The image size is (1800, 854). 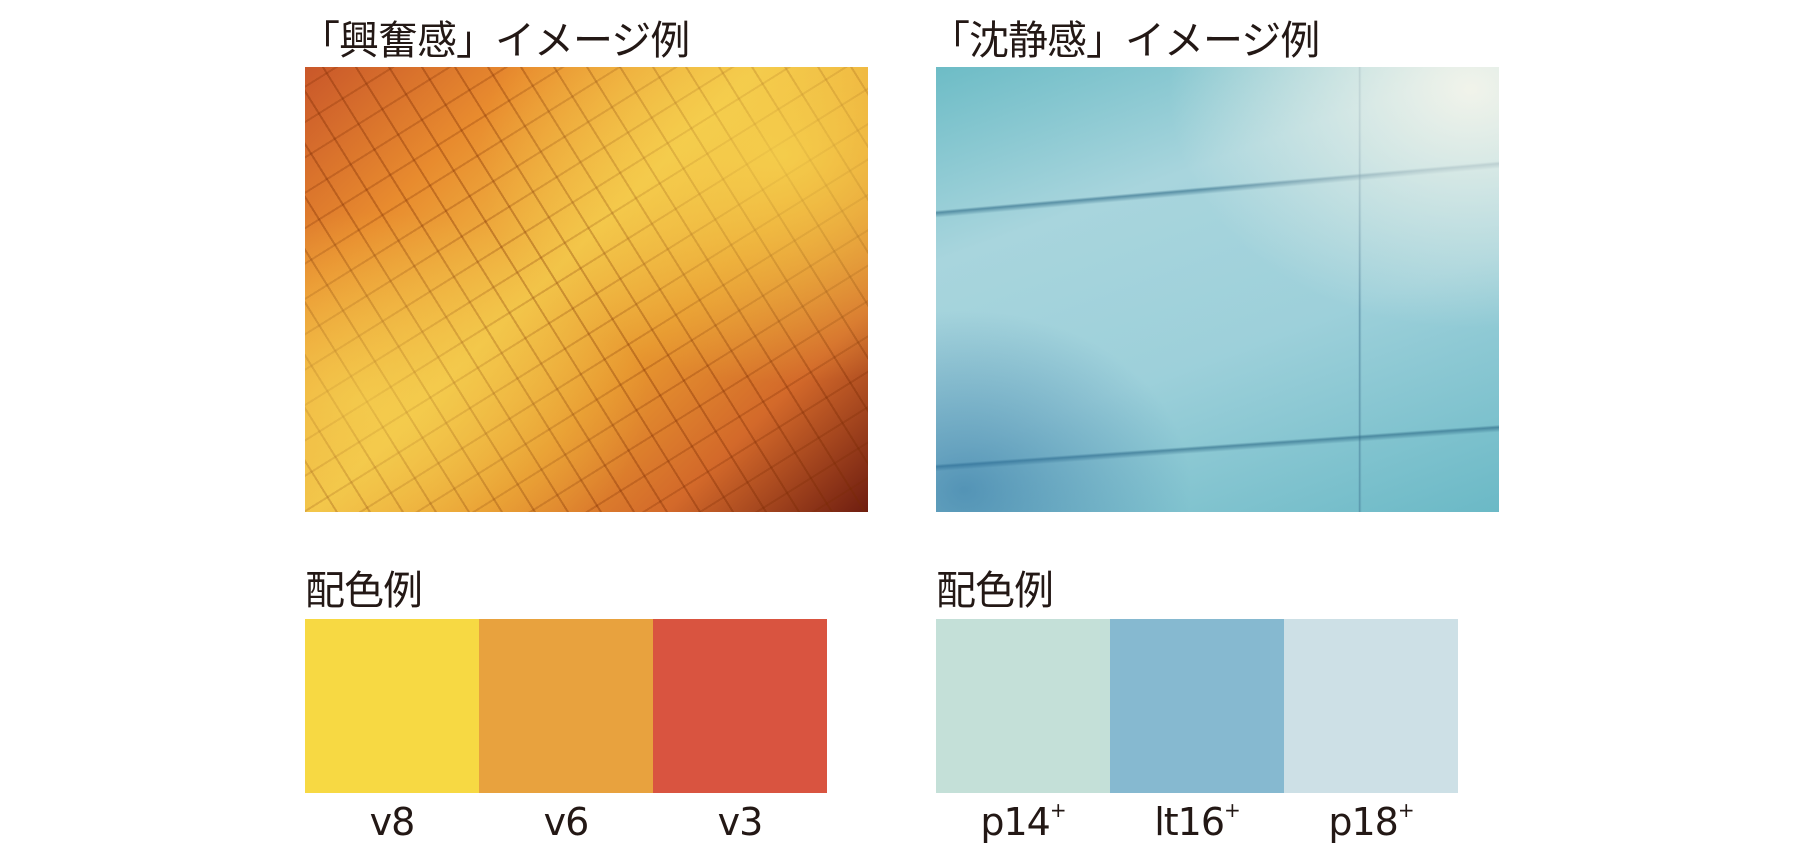 I want to click on swatch-v6, so click(x=566, y=706).